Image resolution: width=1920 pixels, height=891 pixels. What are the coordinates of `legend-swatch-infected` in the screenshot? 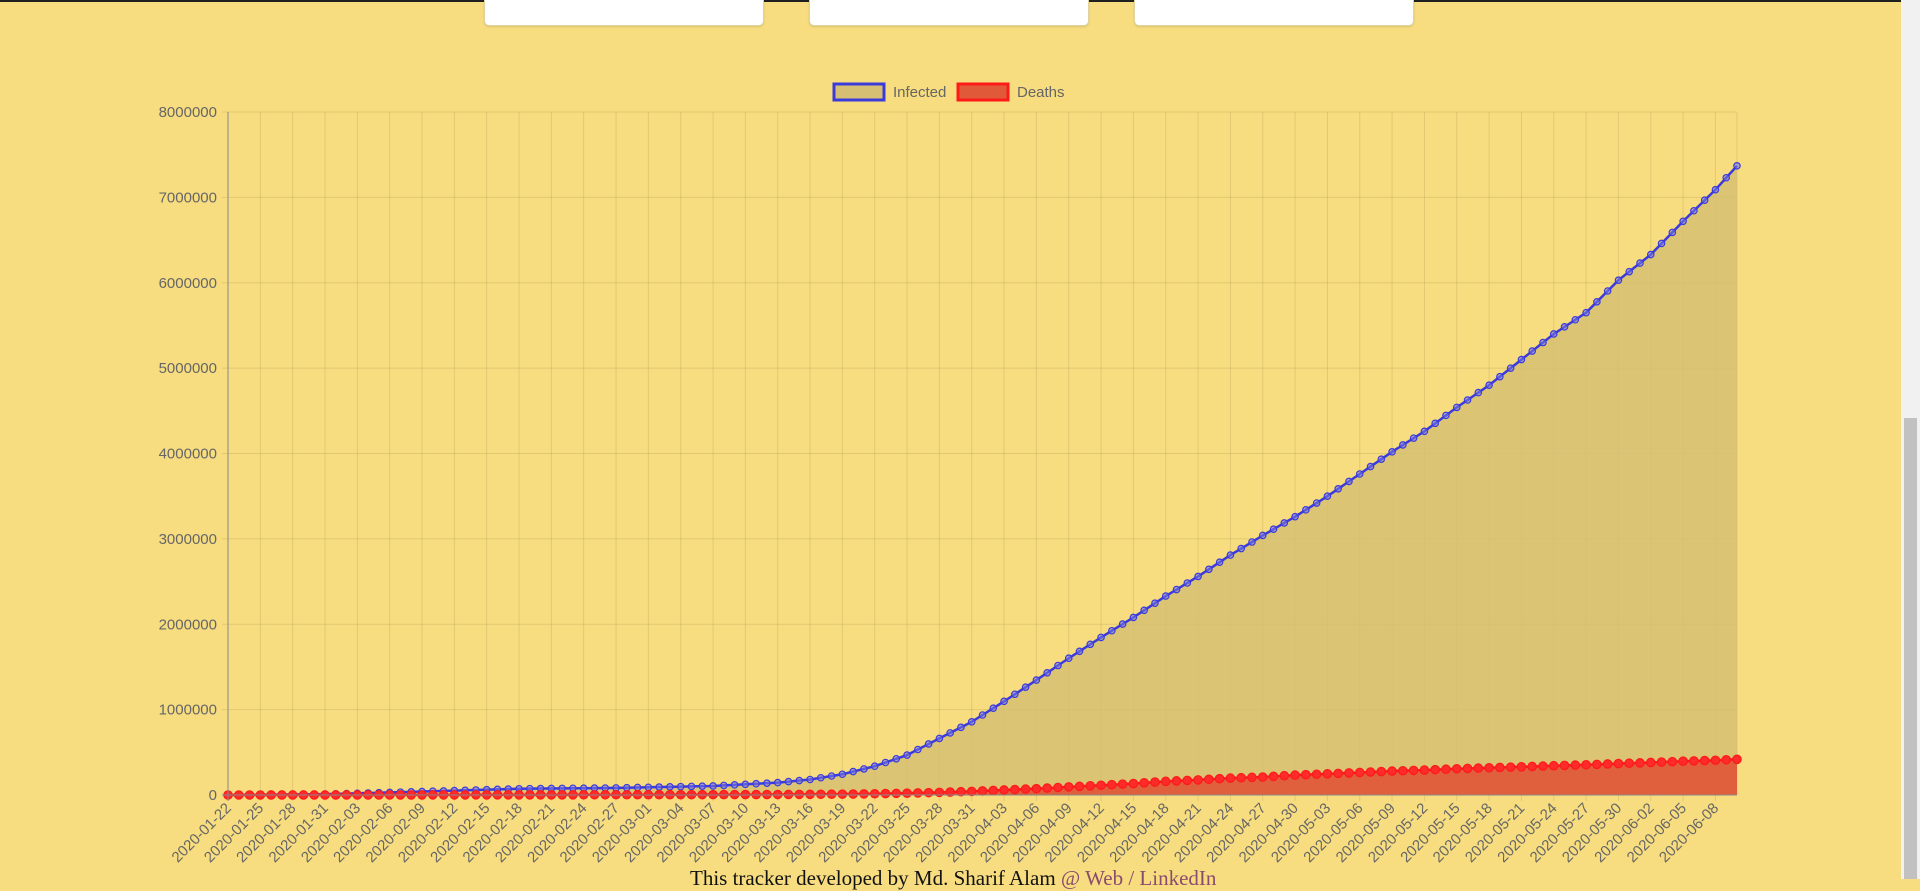 It's located at (859, 92).